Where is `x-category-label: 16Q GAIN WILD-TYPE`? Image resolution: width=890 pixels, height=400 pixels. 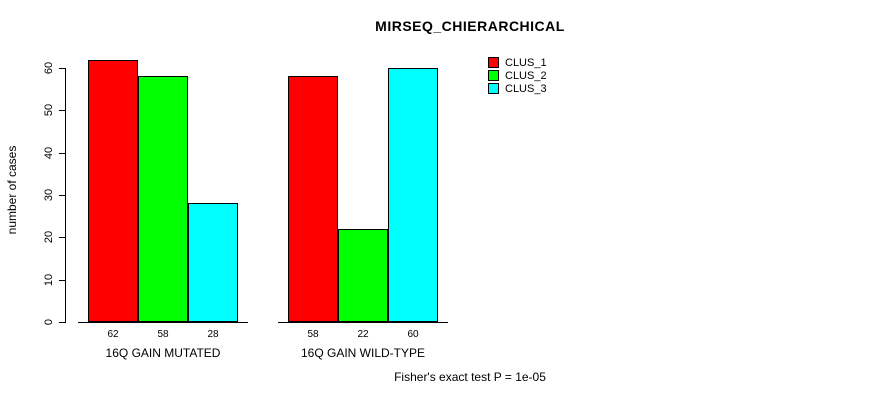 x-category-label: 16Q GAIN WILD-TYPE is located at coordinates (363, 353).